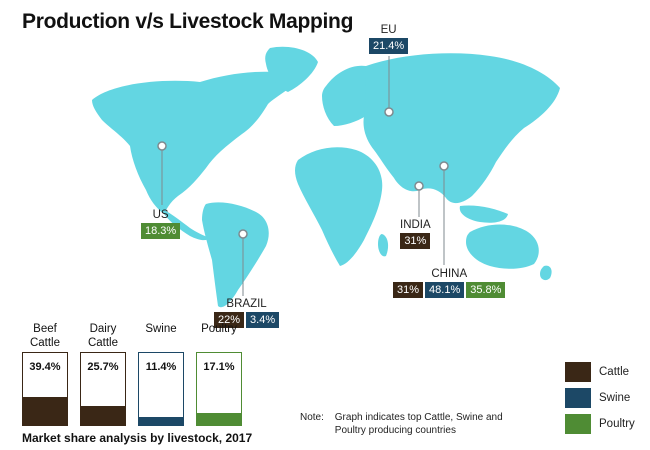 The image size is (650, 450). What do you see at coordinates (219, 367) in the screenshot?
I see `bar-value: 17.1%` at bounding box center [219, 367].